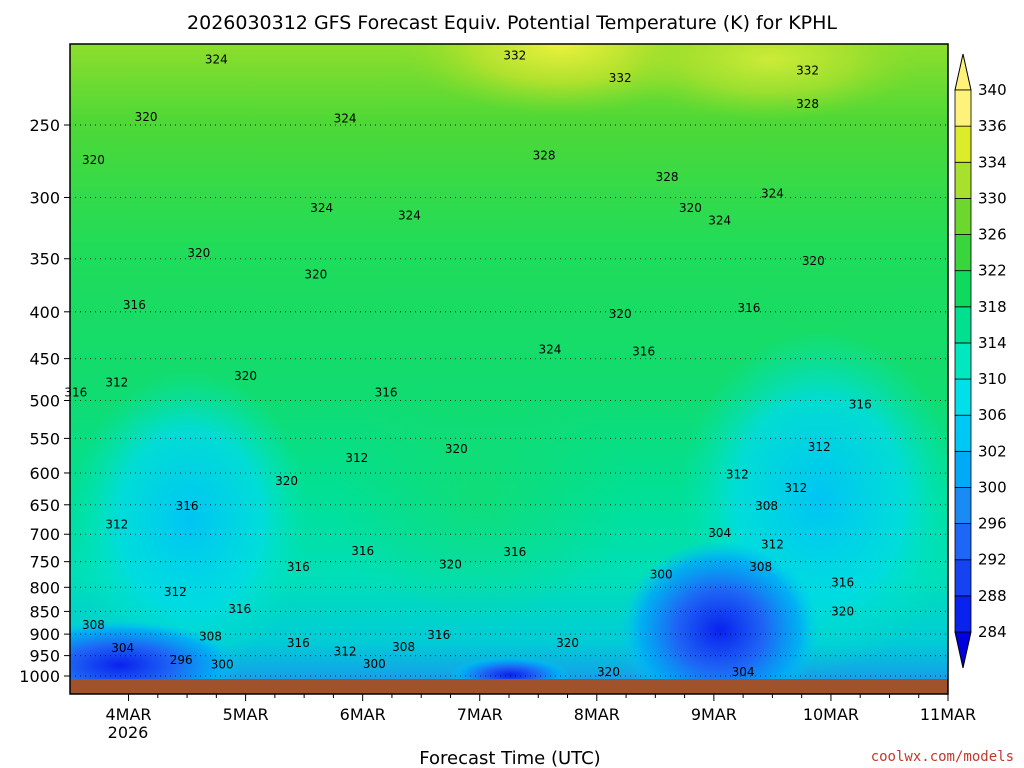 The height and width of the screenshot is (768, 1024). Describe the element at coordinates (992, 90) in the screenshot. I see `colorbar-label: 340` at that location.